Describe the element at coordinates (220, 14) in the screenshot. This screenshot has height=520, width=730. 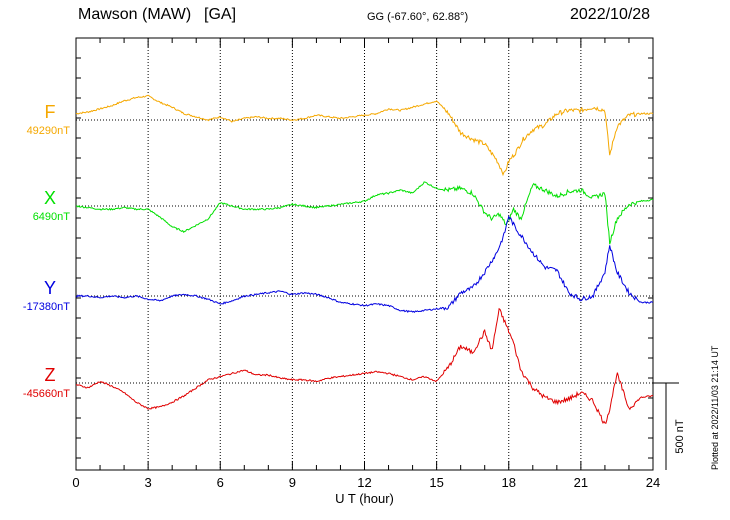
I see `station-code: [GA]` at that location.